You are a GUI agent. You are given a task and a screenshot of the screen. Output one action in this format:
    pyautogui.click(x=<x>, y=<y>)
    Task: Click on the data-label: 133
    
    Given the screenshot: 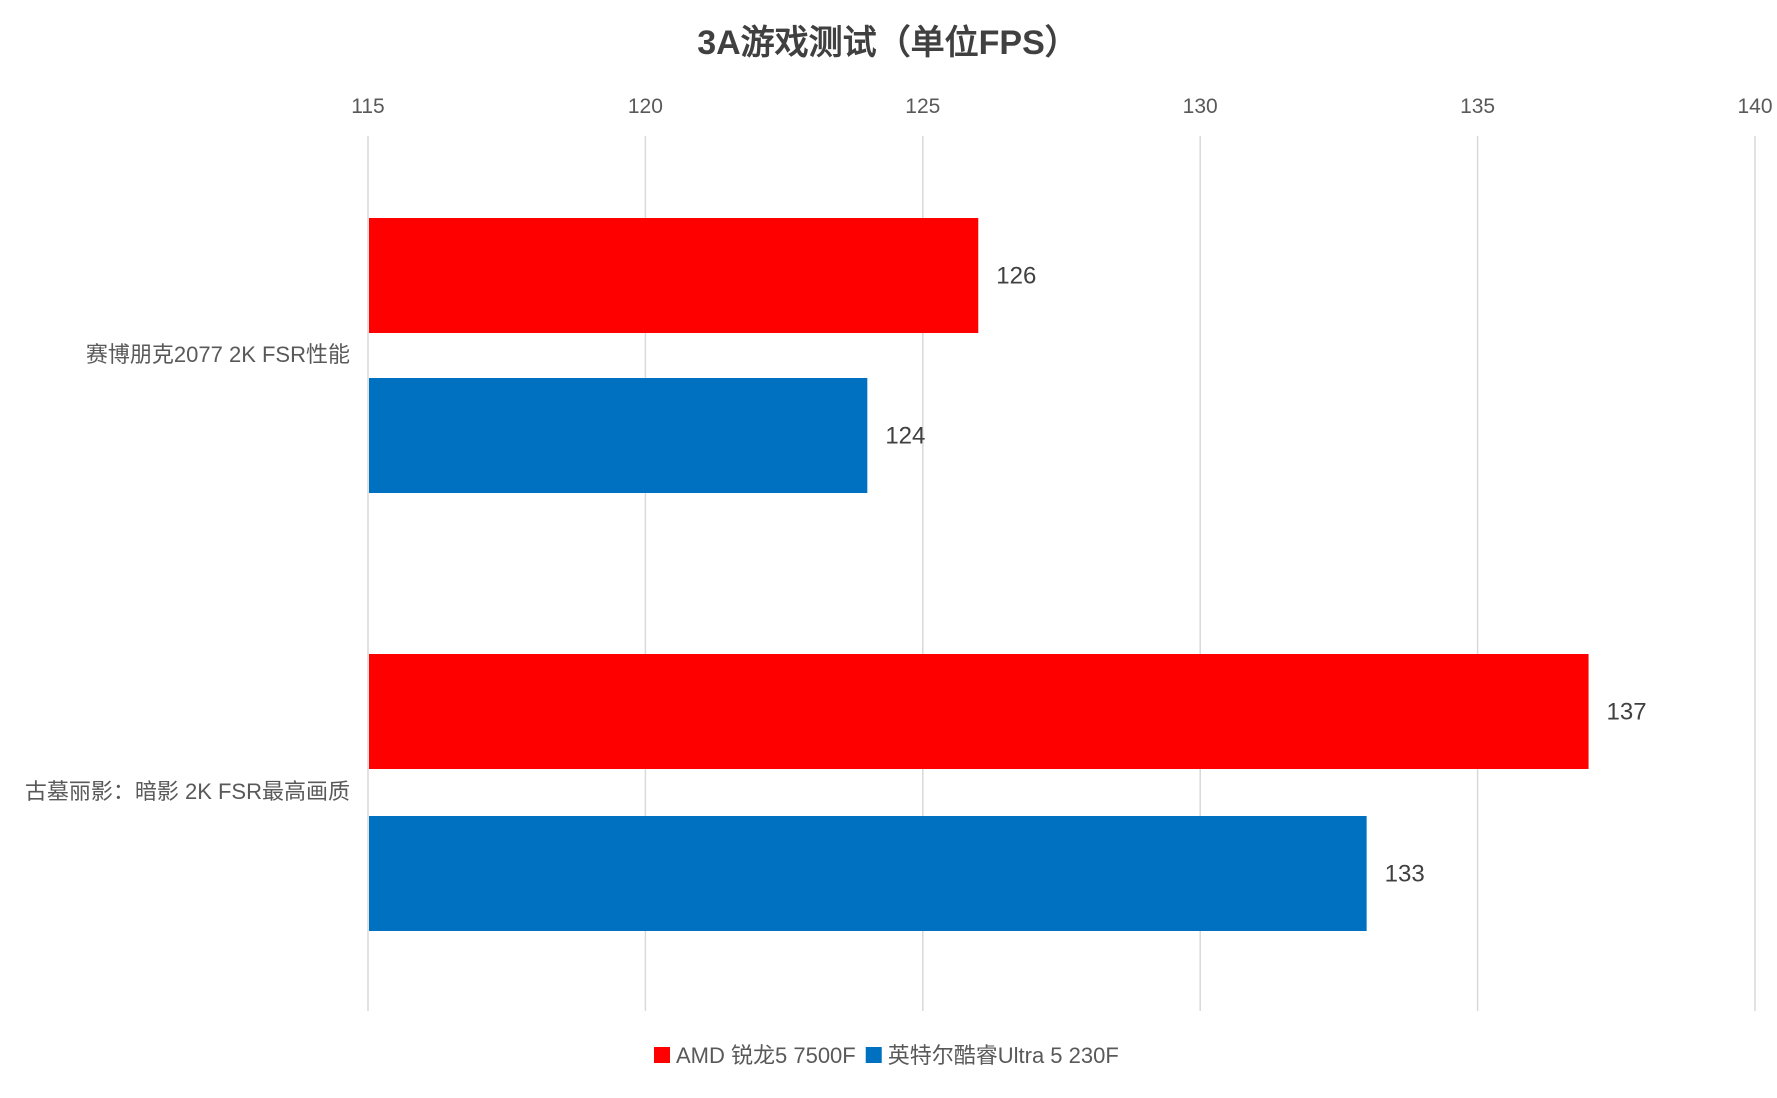 What is the action you would take?
    pyautogui.click(x=1405, y=874)
    